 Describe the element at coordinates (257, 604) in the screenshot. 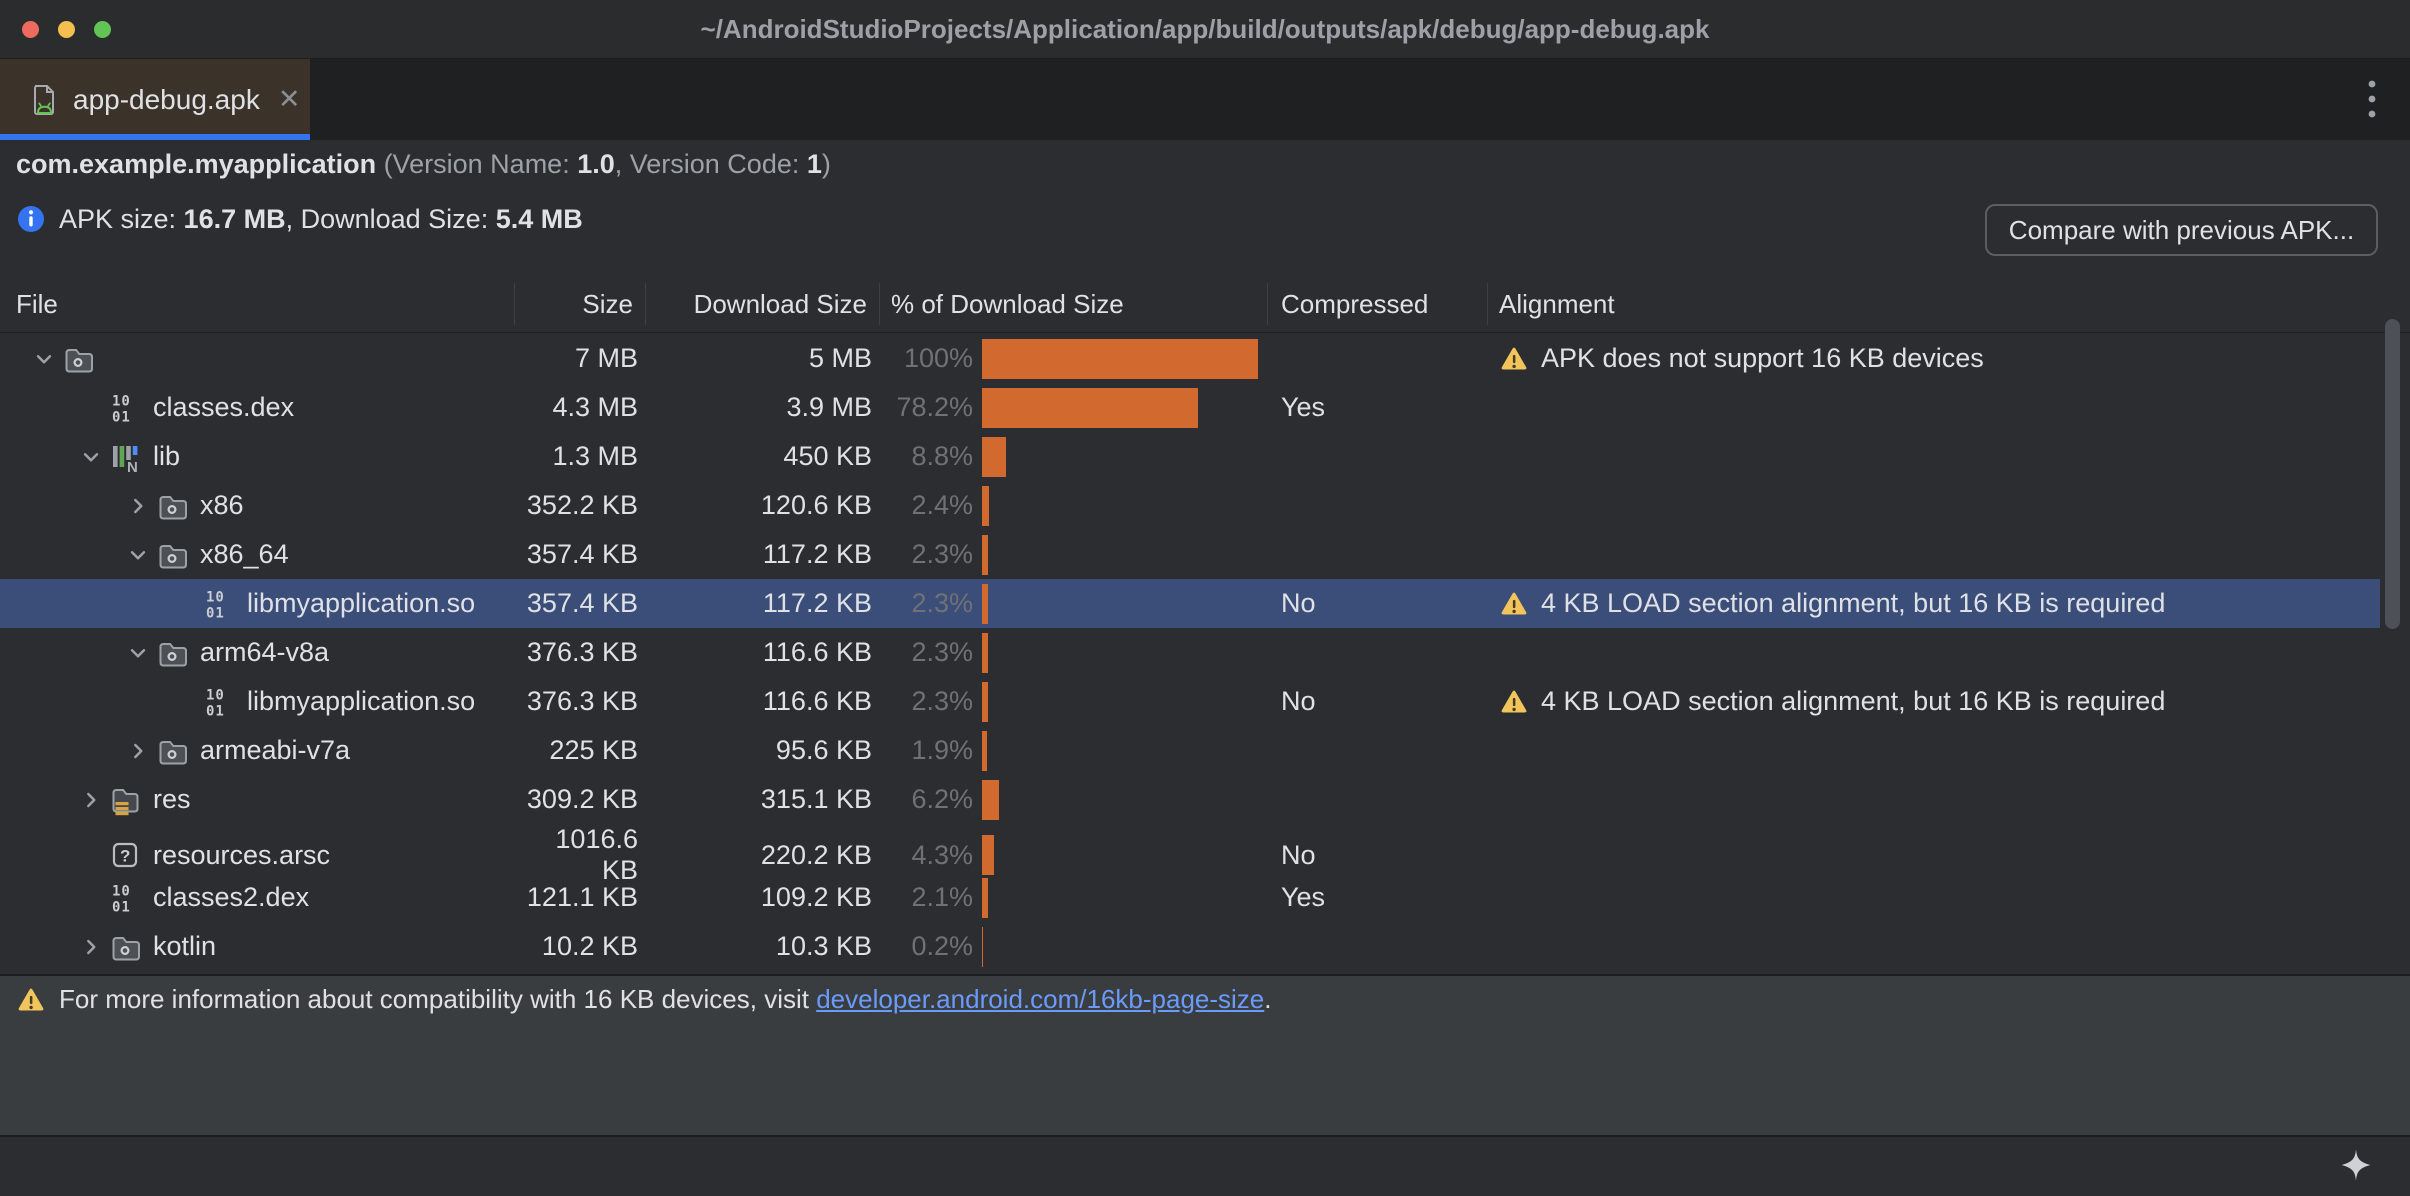

I see `file-cell: 10 01 libmyapplication.so` at that location.